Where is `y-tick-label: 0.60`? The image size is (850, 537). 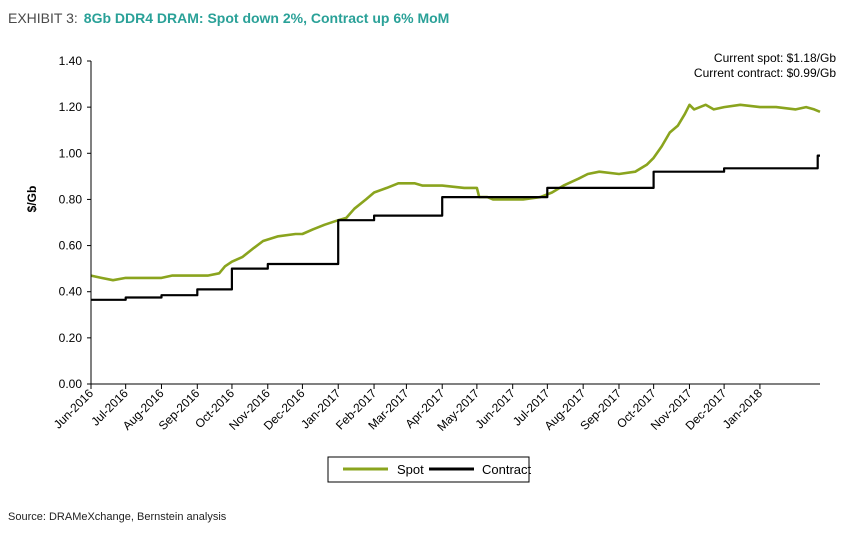 y-tick-label: 0.60 is located at coordinates (71, 246).